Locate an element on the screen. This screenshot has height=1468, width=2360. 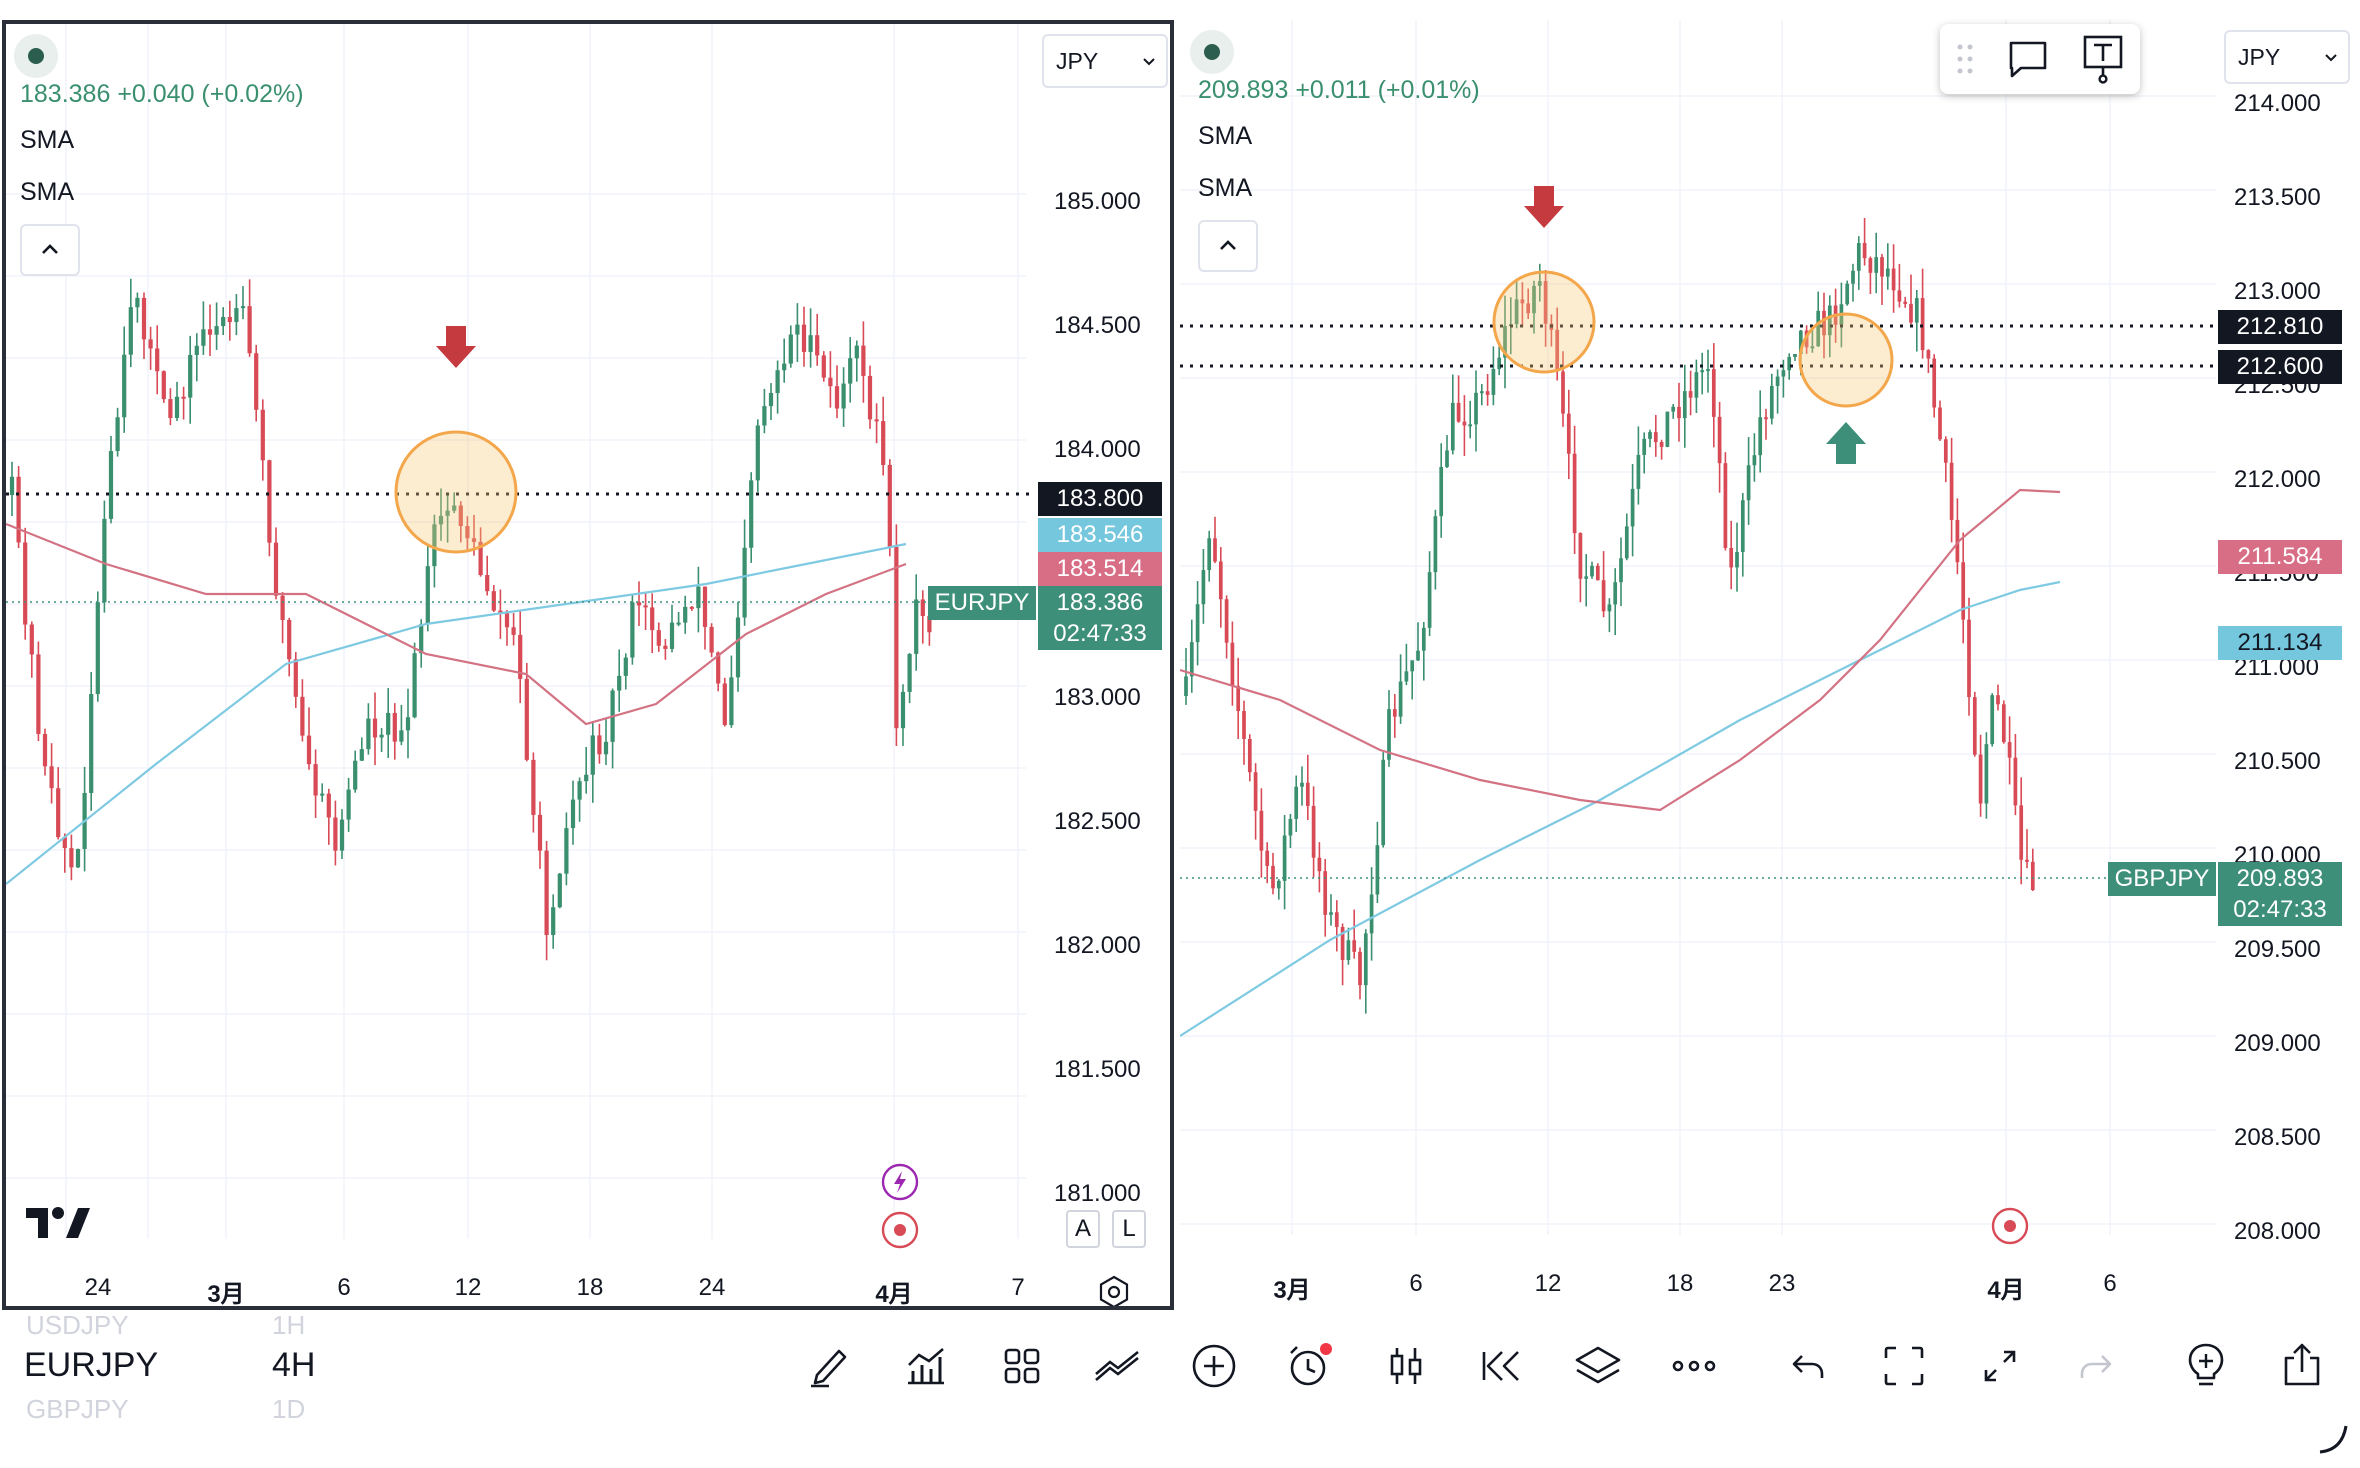
lightning-alert-icon is located at coordinates (900, 1182).